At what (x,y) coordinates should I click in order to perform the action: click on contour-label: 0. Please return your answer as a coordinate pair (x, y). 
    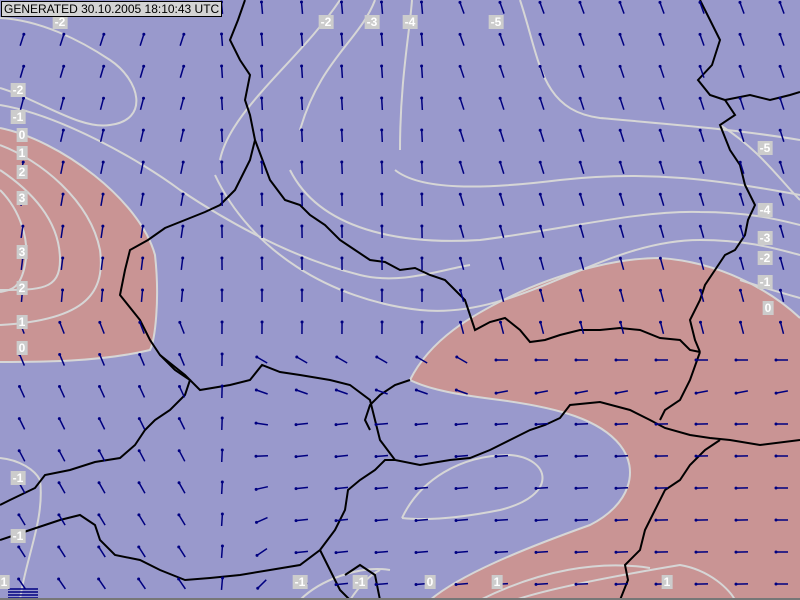
    Looking at the image, I should click on (768, 308).